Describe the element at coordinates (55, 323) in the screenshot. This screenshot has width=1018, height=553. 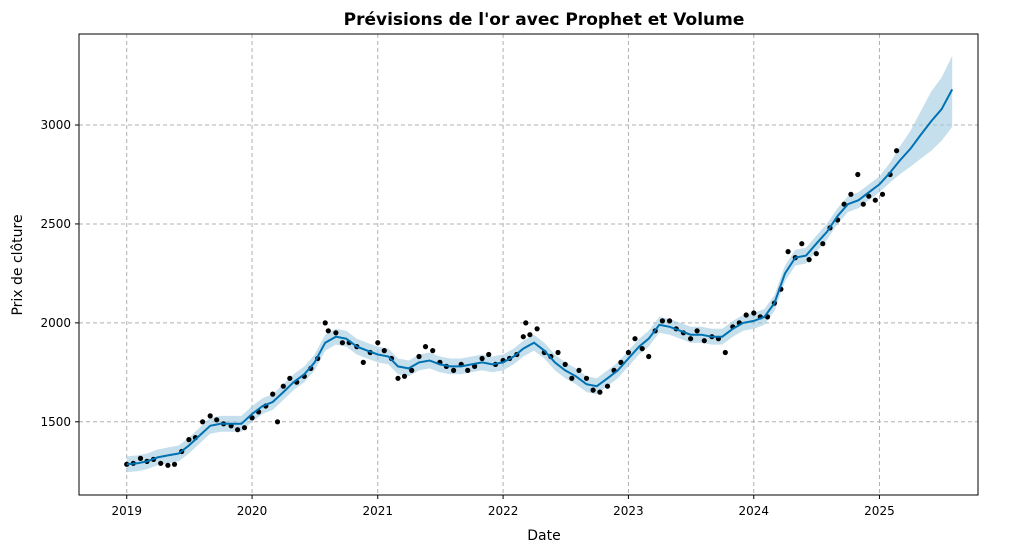
I see `y-tick-label: 2000` at that location.